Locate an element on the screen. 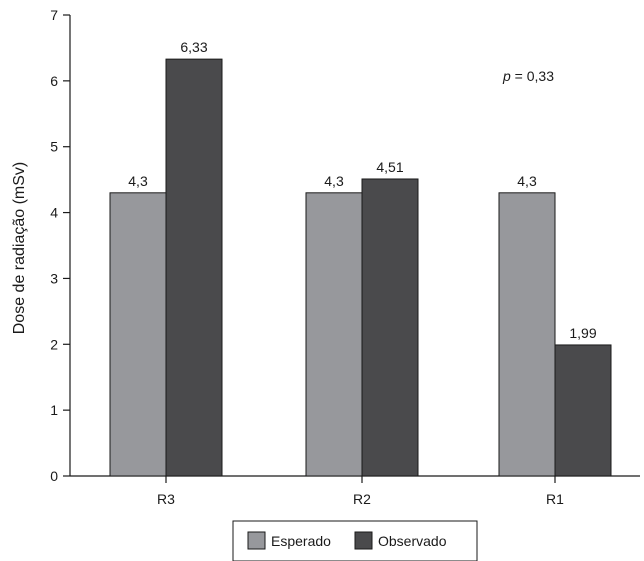  data-label: 6,33 is located at coordinates (193, 47).